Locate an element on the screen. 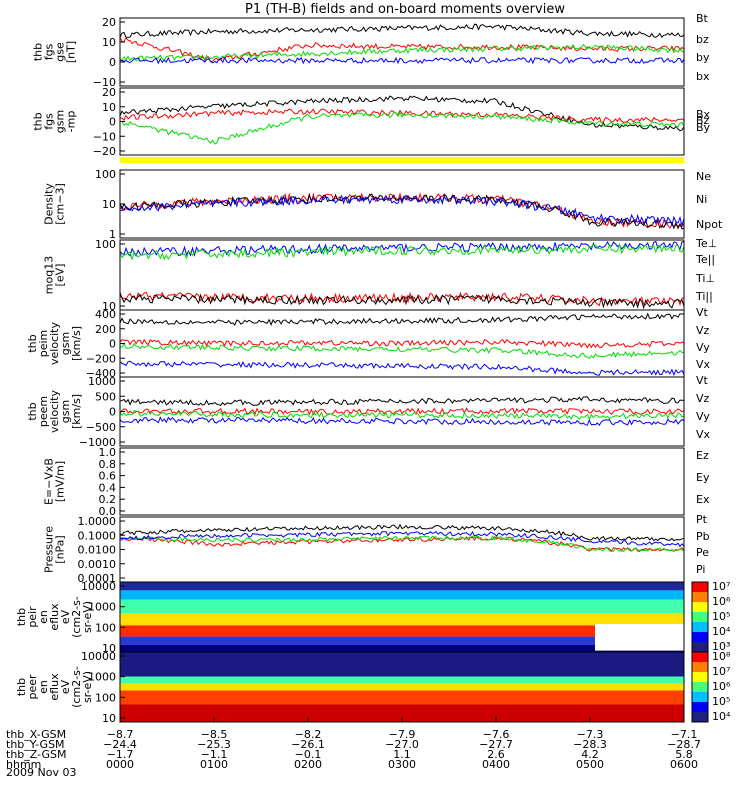  y-tick-label: 0.4 is located at coordinates (108, 487).